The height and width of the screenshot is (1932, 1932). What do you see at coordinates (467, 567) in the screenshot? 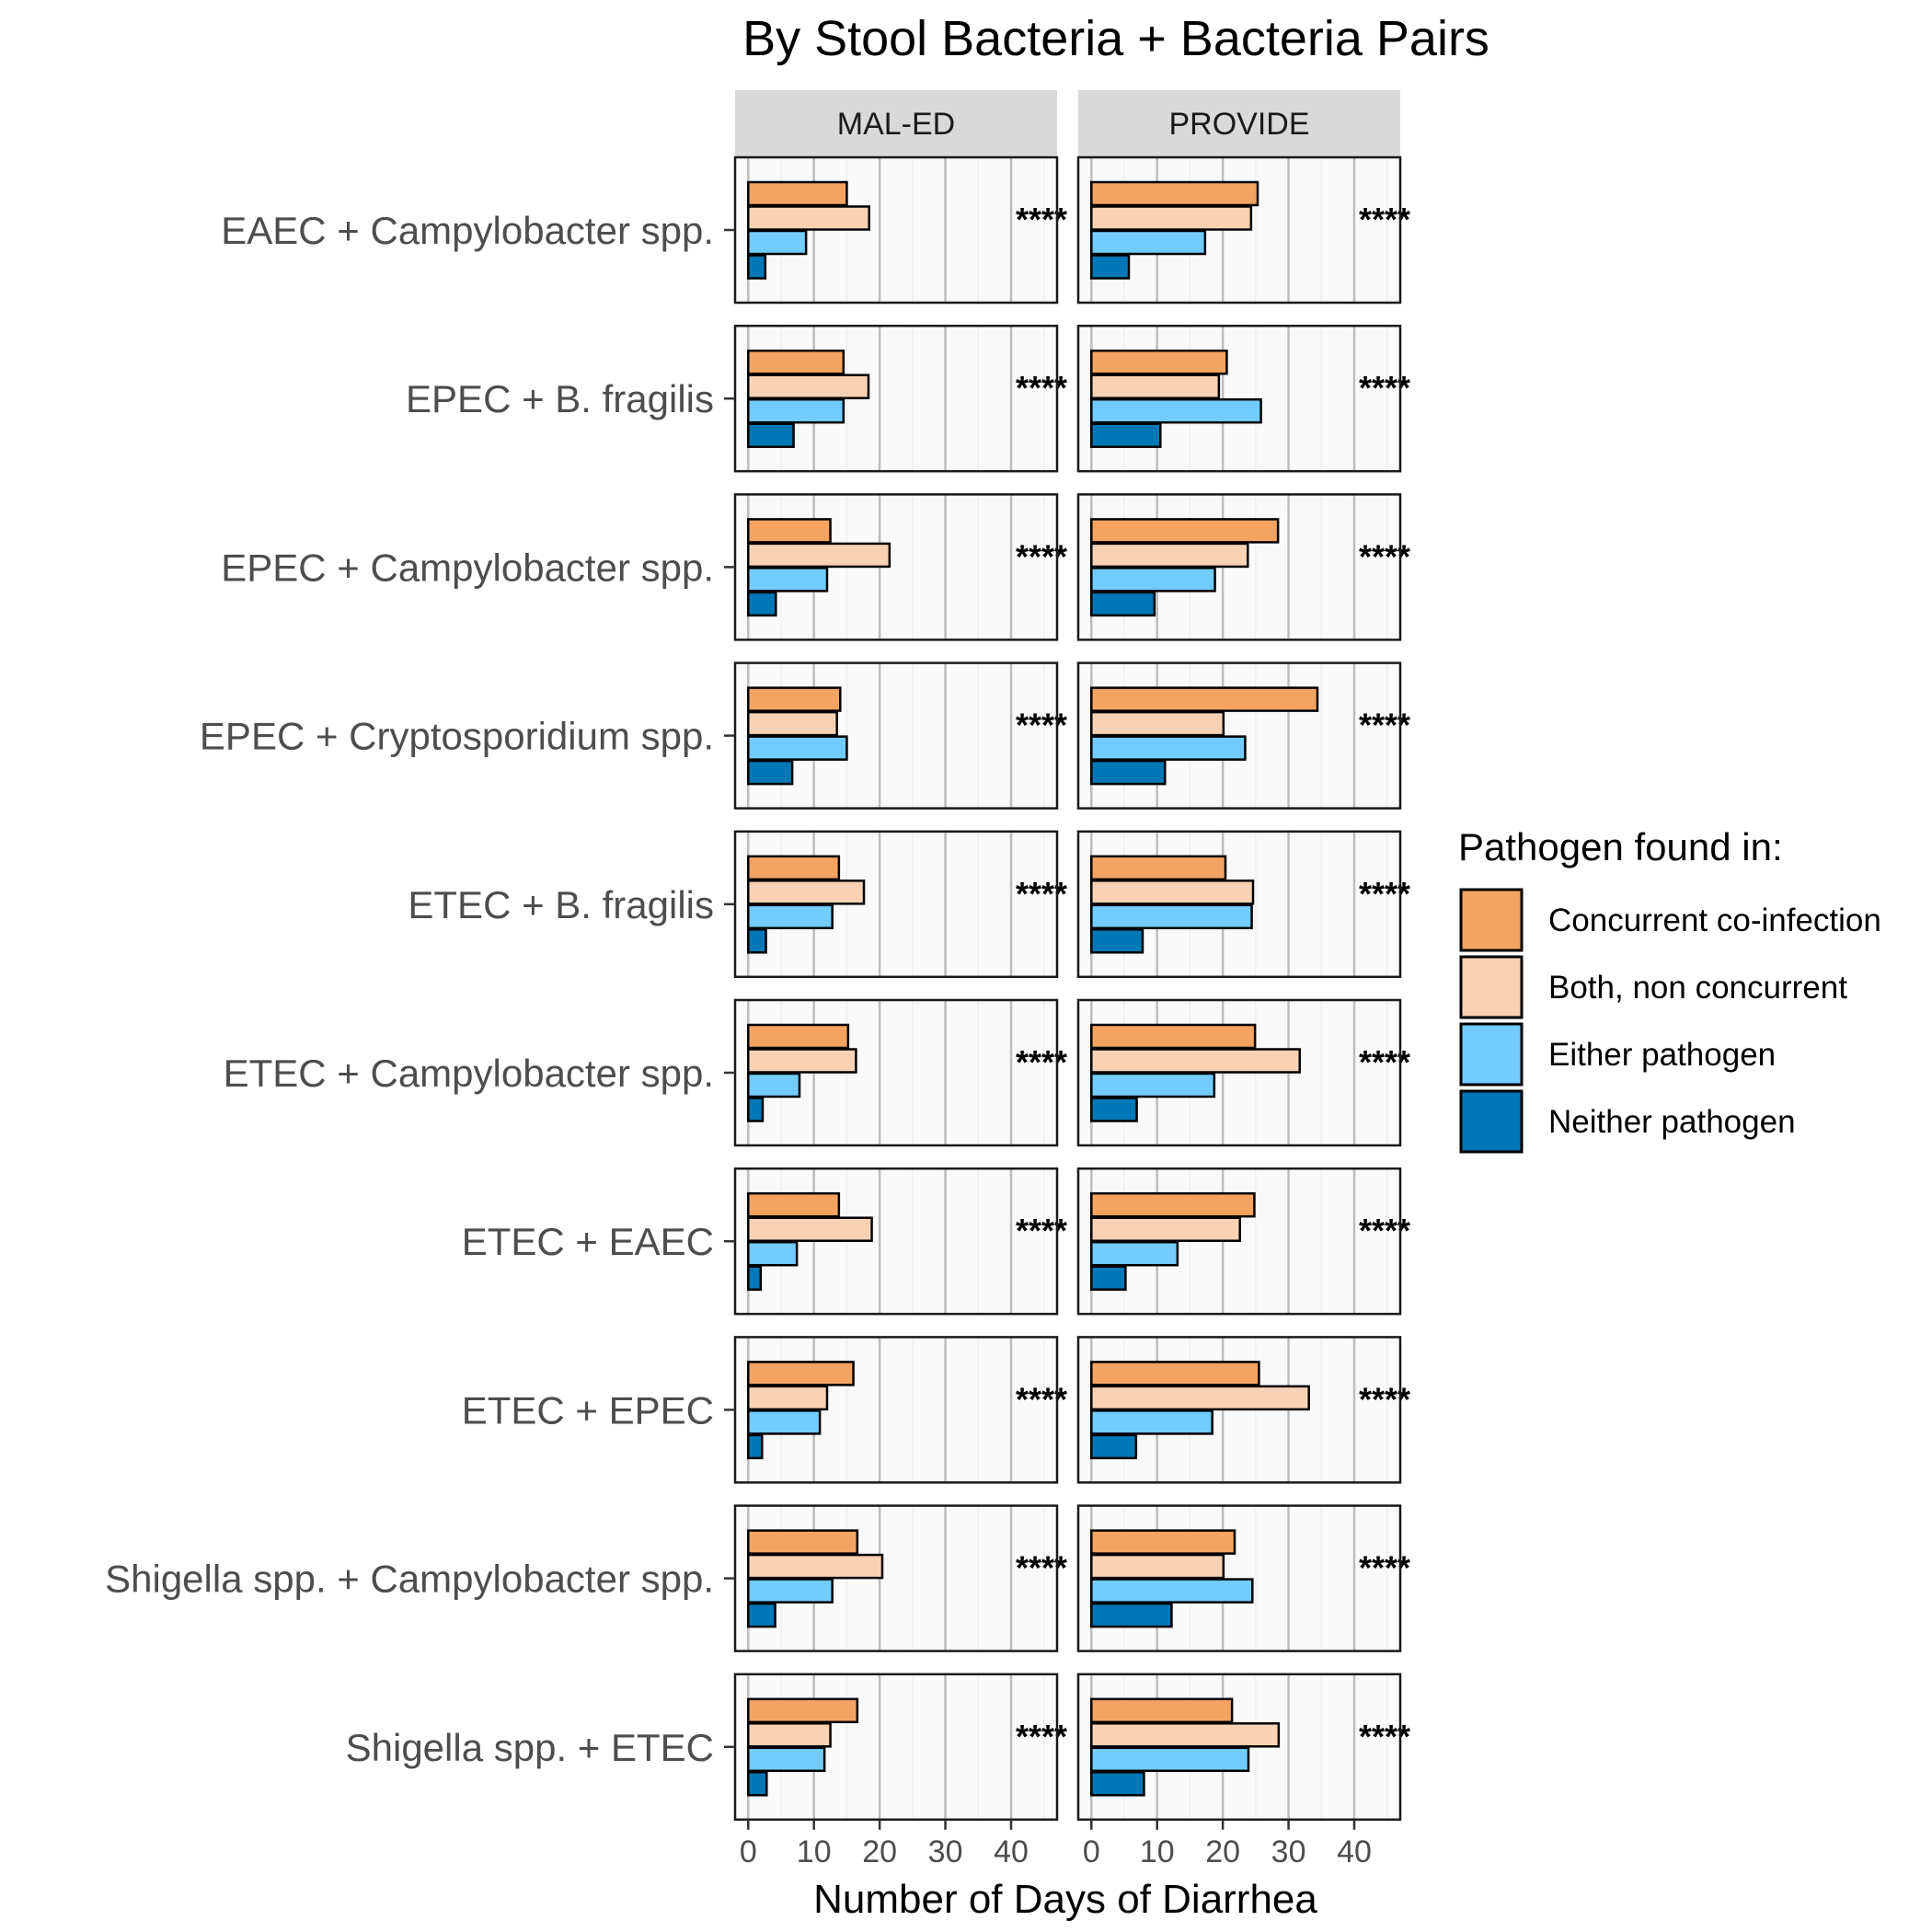
I see `row-label-epec-campylobacter-spp: EPEC + Campylobacter spp.` at bounding box center [467, 567].